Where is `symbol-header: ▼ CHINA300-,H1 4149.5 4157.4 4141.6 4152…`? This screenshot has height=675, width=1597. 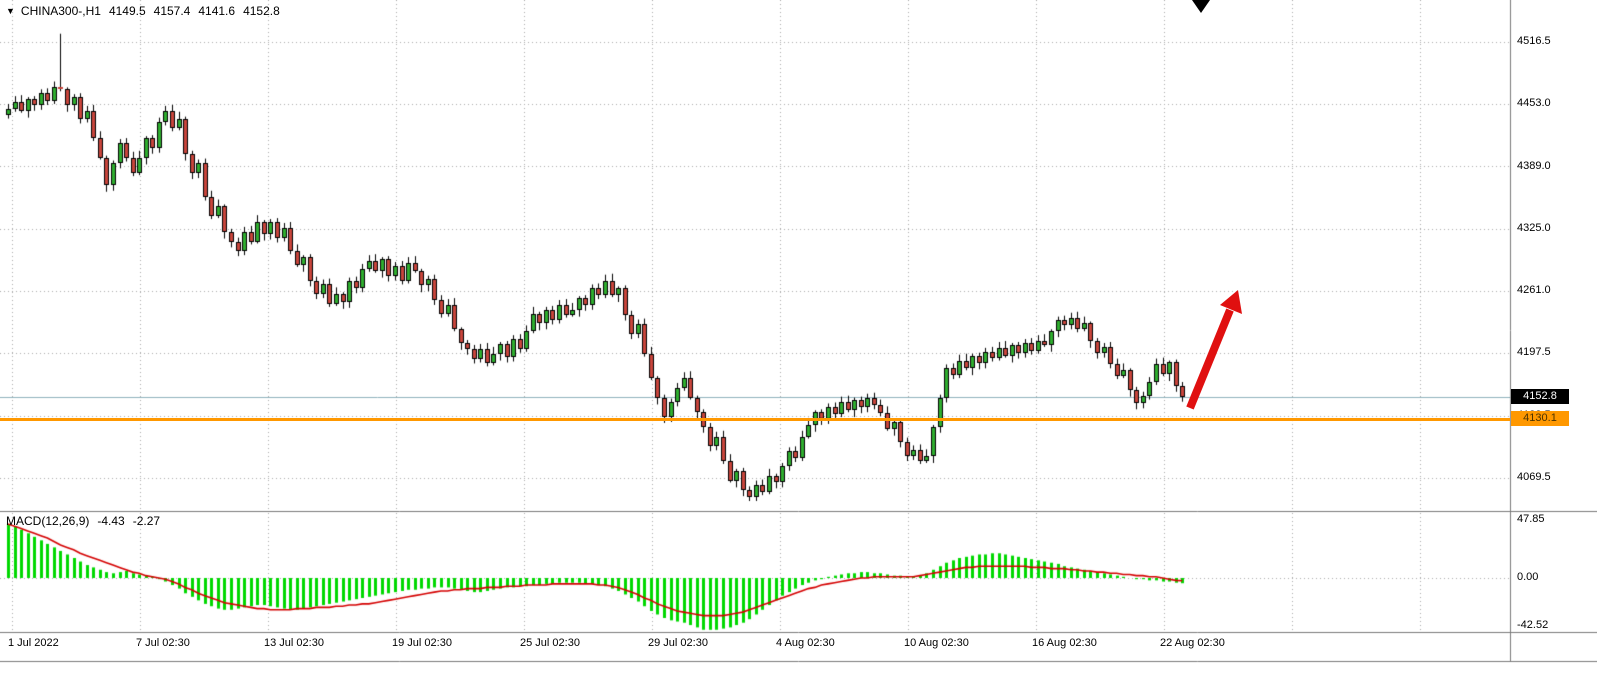
symbol-header: ▼ CHINA300-,H1 4149.5 4157.4 4141.6 4152… is located at coordinates (143, 11).